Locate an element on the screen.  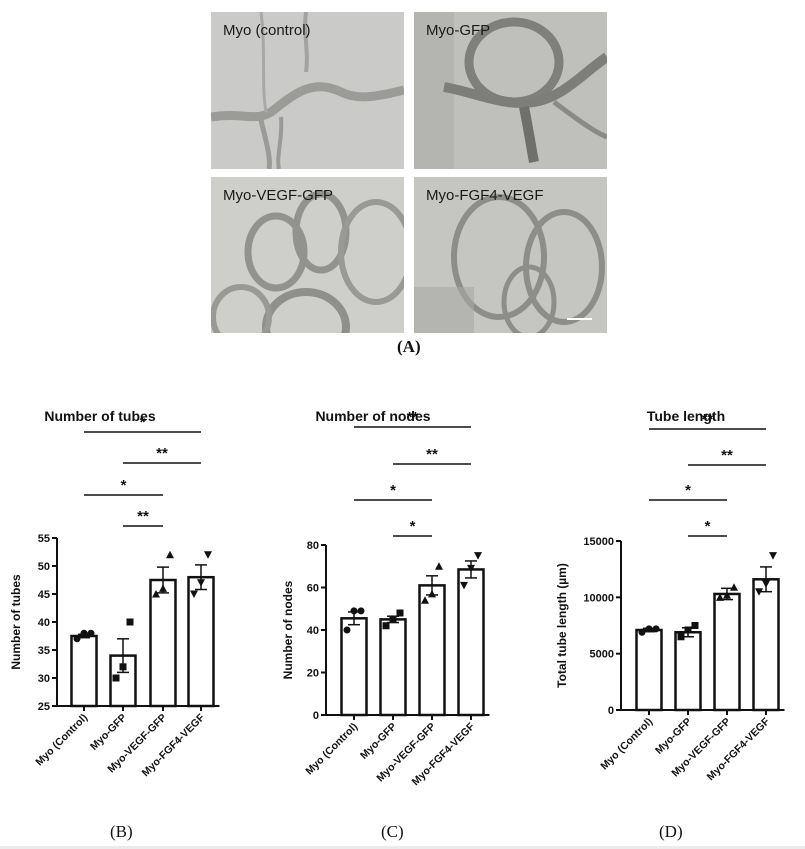
panel-letter-d: (D) is located at coordinates (671, 831).